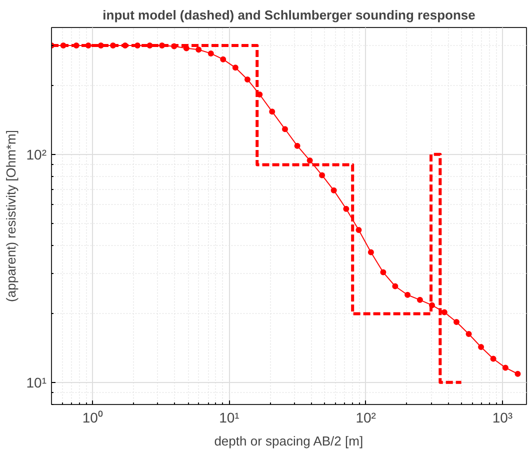 Image resolution: width=528 pixels, height=451 pixels. Describe the element at coordinates (289, 15) in the screenshot. I see `chart-title: input model (dashed) and Schlumberger sounding response` at that location.